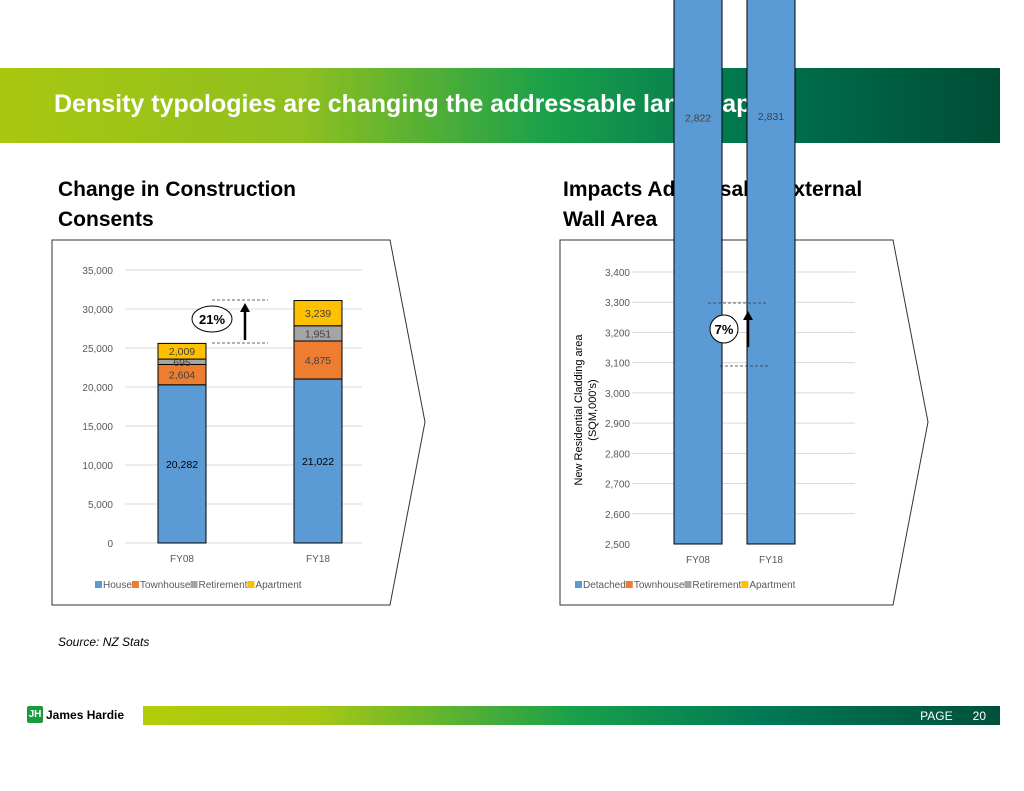  I want to click on legend-item: Detached, so click(604, 585).